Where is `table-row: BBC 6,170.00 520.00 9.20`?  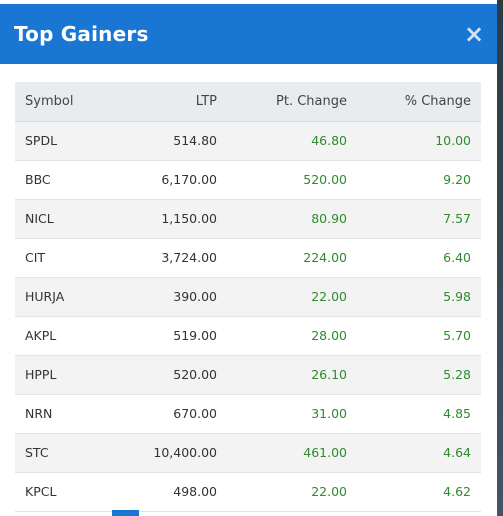
table-row: BBC 6,170.00 520.00 9.20 is located at coordinates (248, 180).